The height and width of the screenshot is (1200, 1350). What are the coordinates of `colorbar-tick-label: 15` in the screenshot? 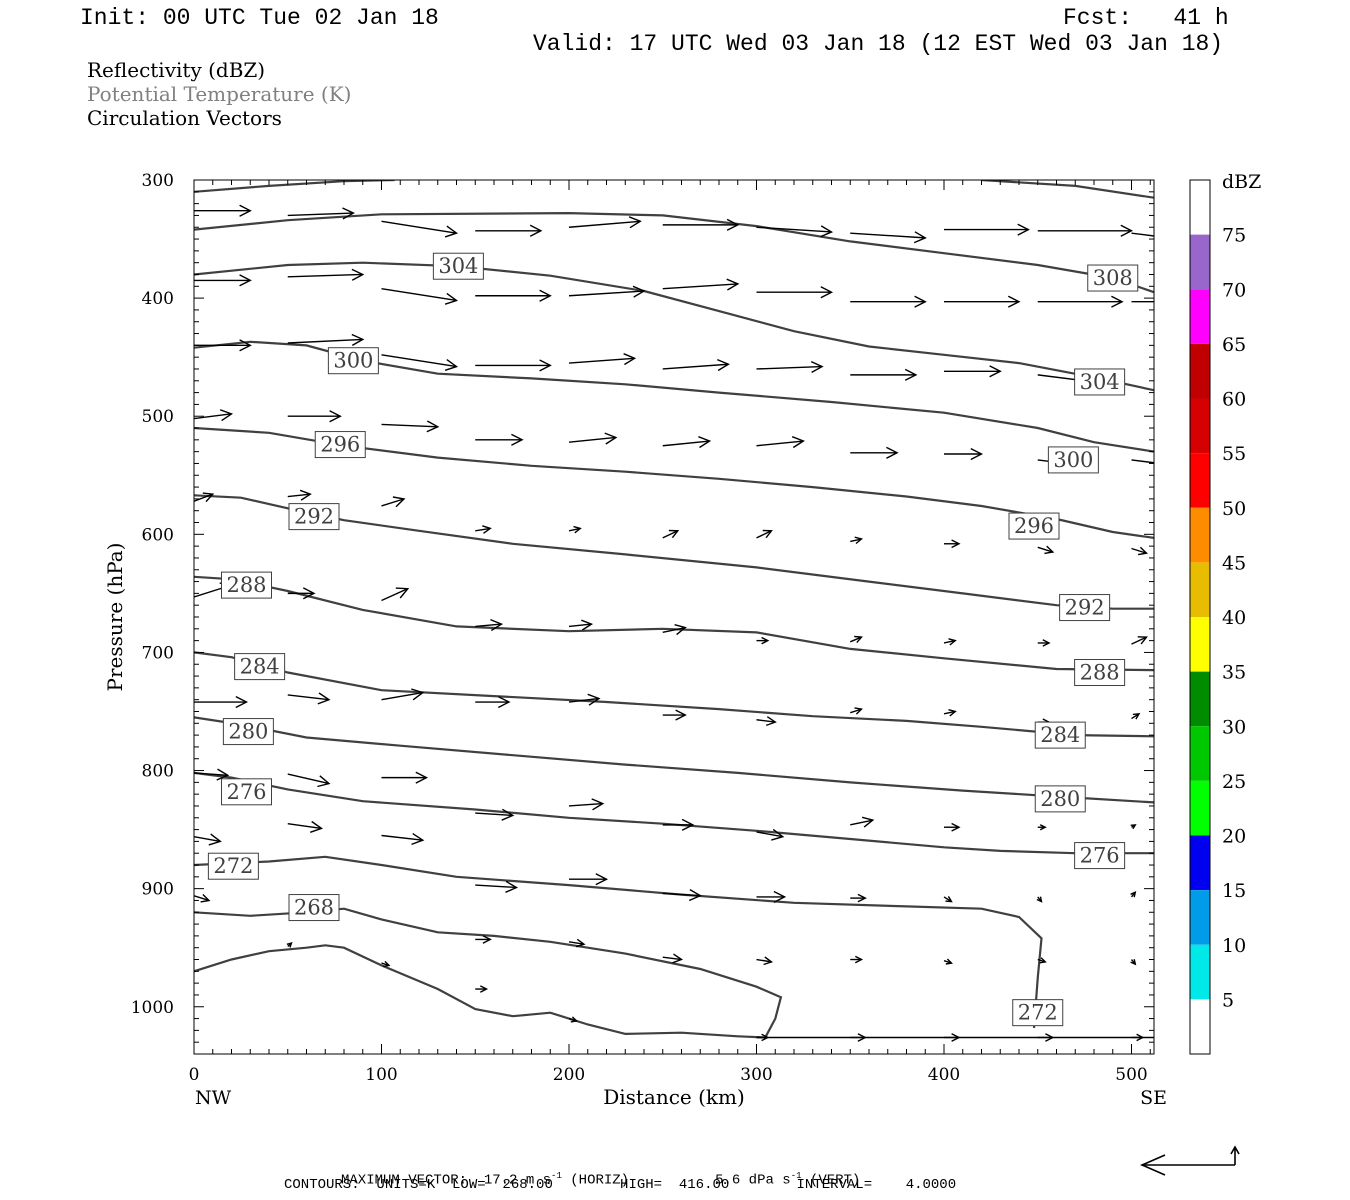 It's located at (1234, 891).